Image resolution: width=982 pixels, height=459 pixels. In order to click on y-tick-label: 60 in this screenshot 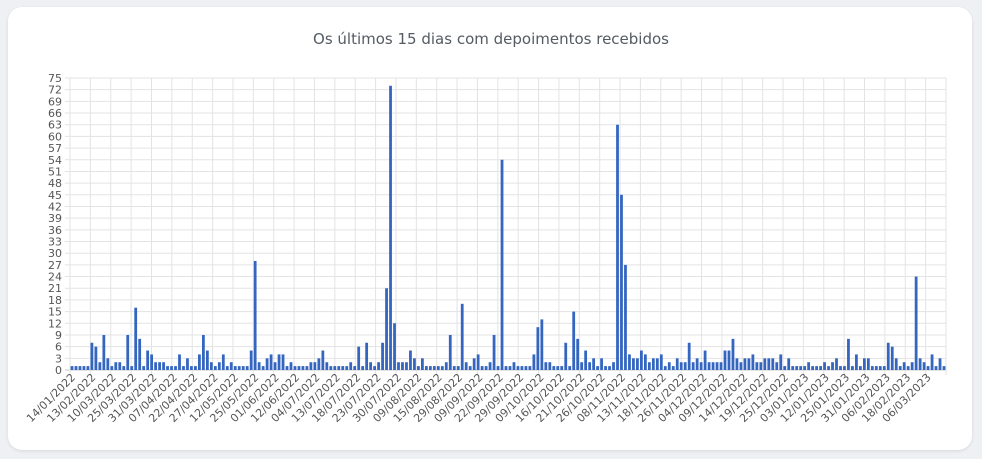, I will do `click(55, 136)`.